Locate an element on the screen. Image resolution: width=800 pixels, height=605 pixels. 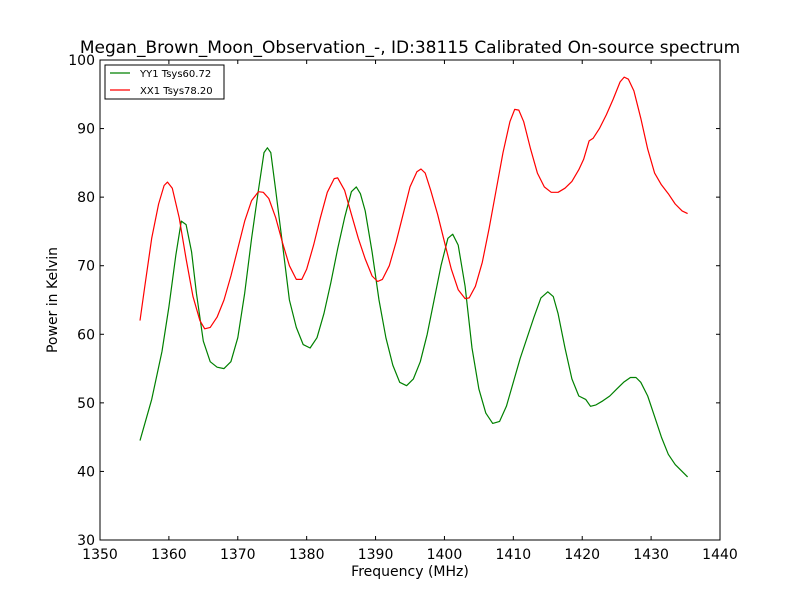
x-tick-label: 1360 is located at coordinates (169, 555).